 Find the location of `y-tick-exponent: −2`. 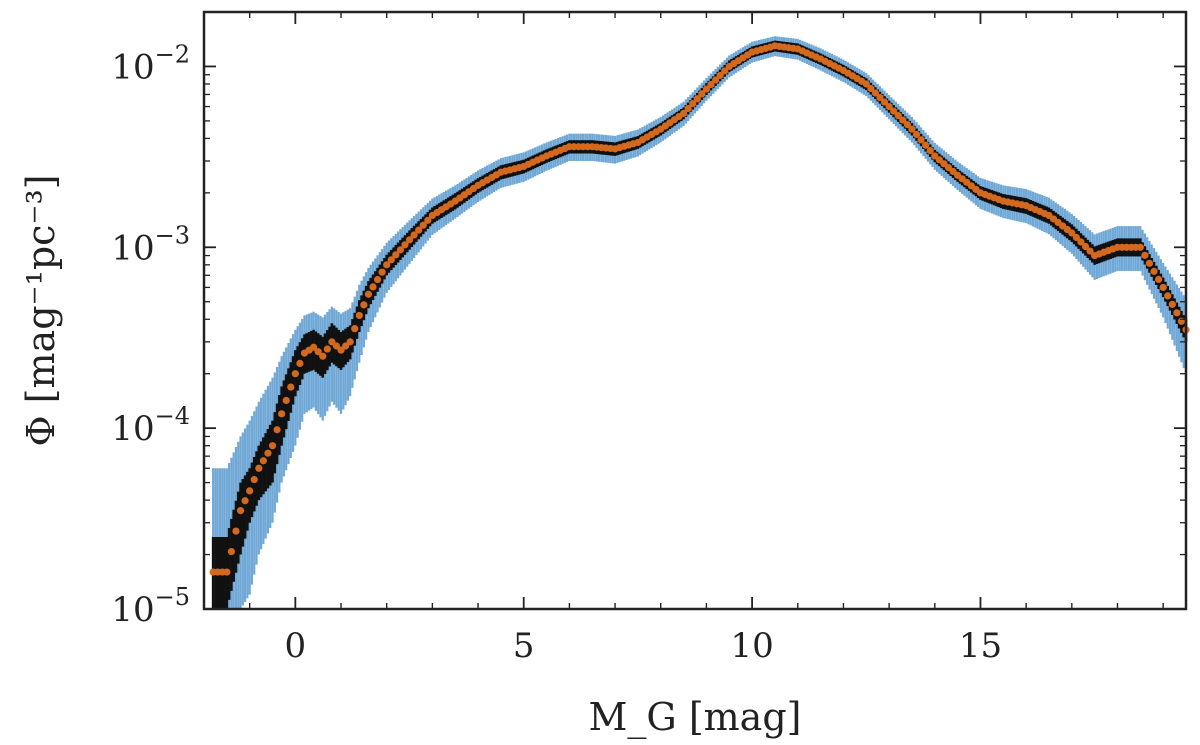

y-tick-exponent: −2 is located at coordinates (172, 54).